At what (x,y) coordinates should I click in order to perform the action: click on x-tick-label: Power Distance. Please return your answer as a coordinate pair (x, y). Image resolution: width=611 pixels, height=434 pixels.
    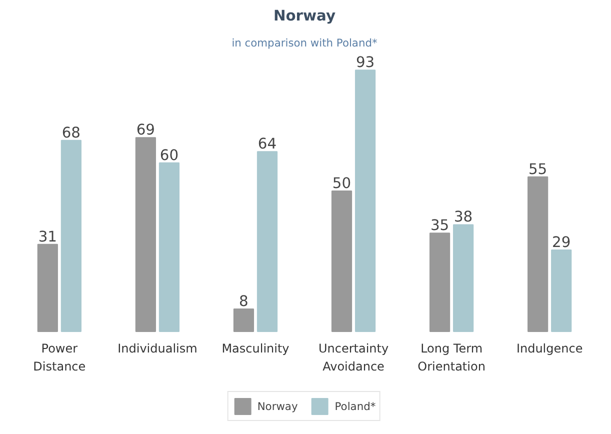
    Looking at the image, I should click on (59, 357).